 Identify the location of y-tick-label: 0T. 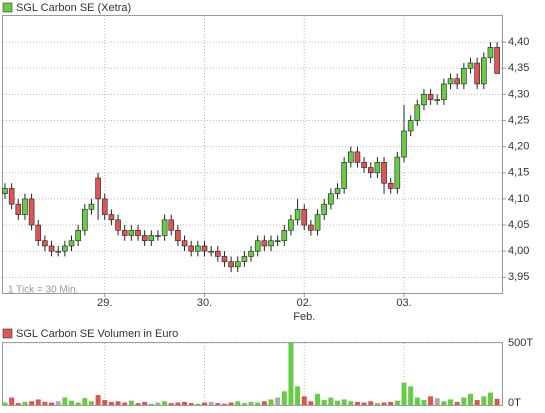
(514, 403).